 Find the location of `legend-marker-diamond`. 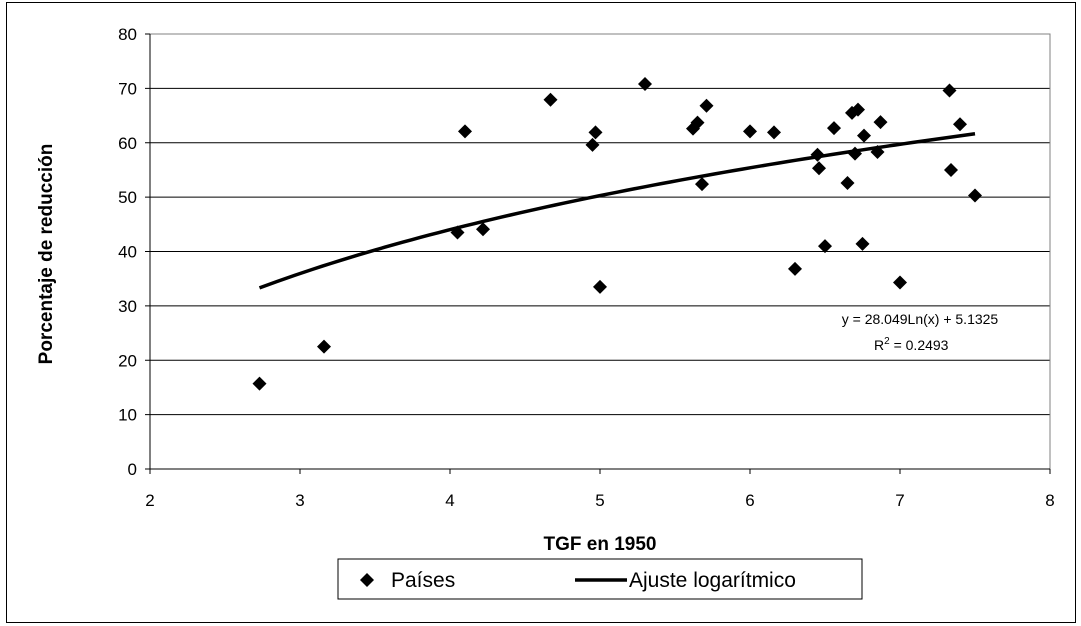

legend-marker-diamond is located at coordinates (367, 580).